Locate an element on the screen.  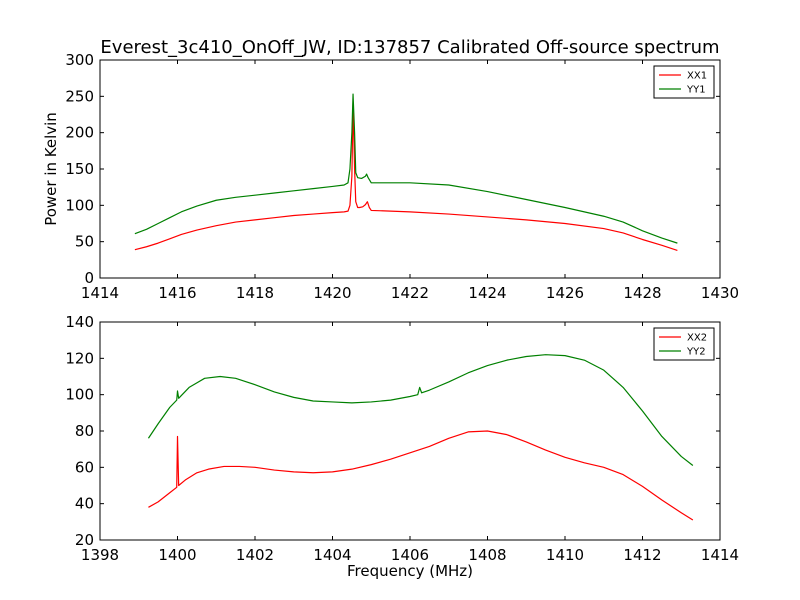
top-y-tick-label: 200 is located at coordinates (79, 133).